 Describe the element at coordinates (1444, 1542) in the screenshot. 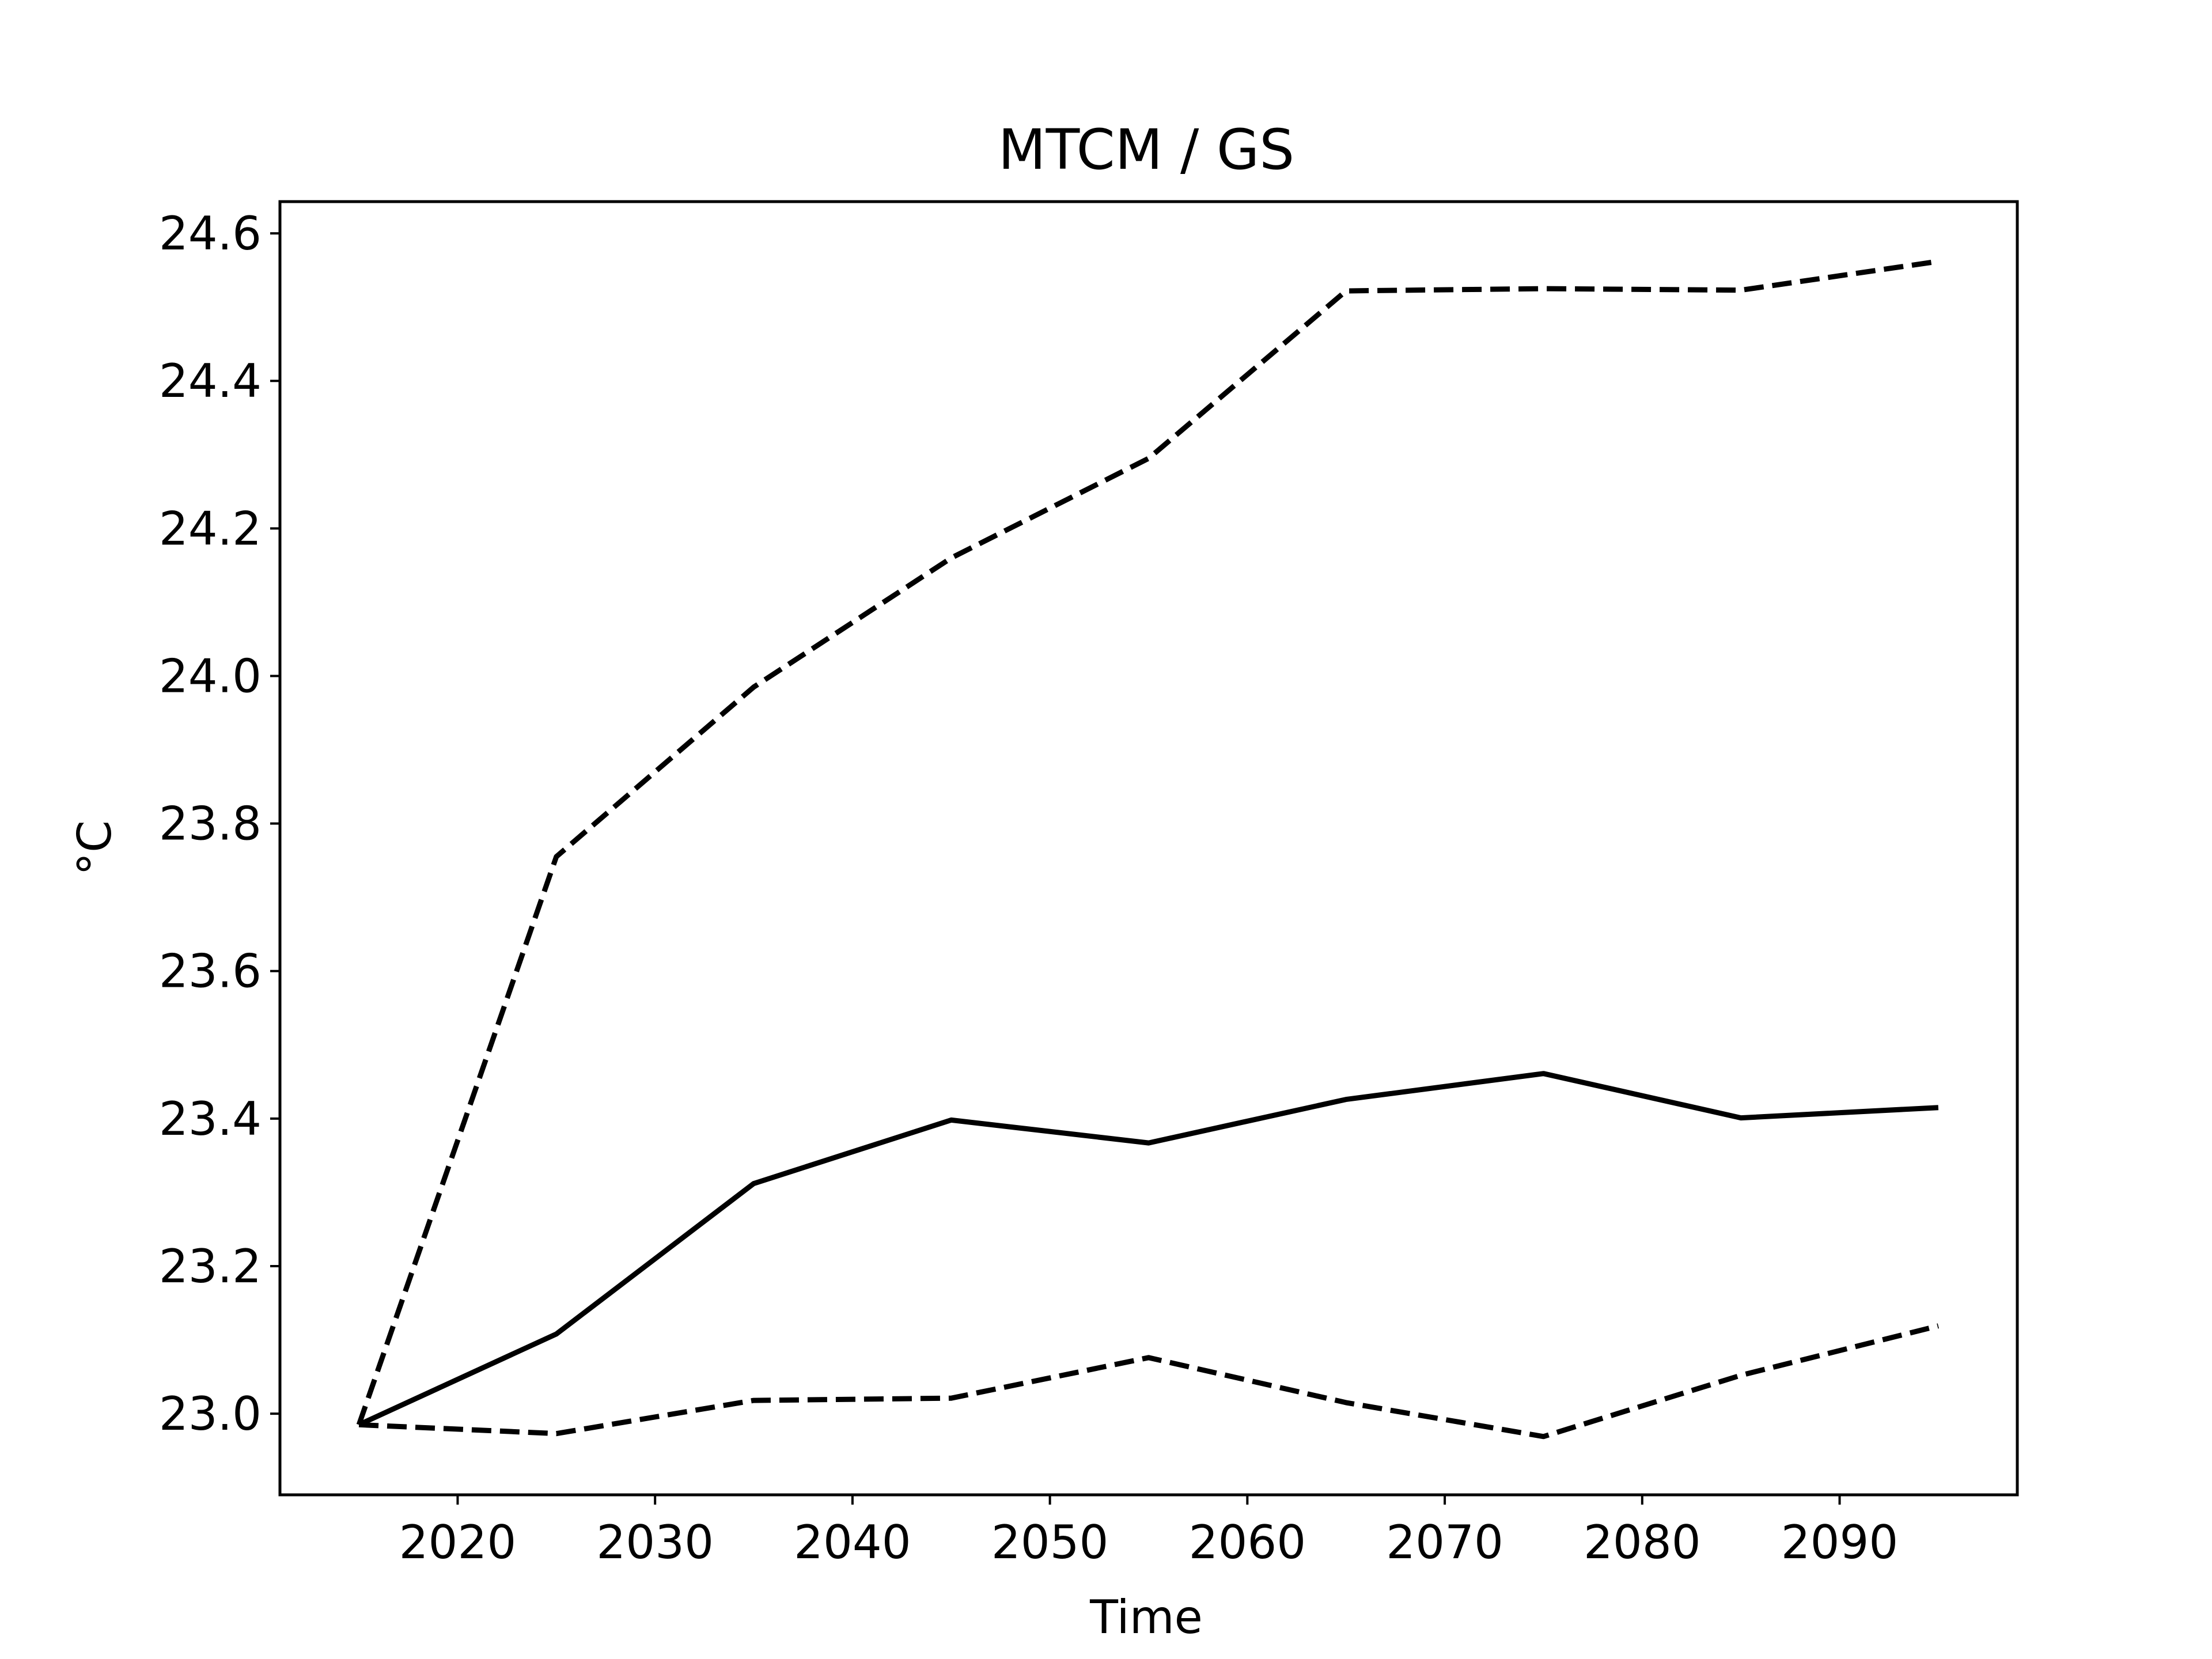

I see `x-tick-label: 2070` at that location.